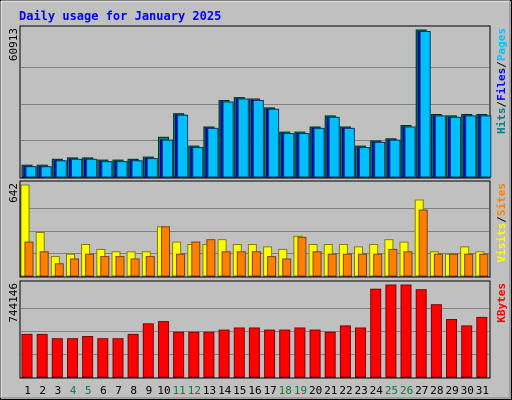 The width and height of the screenshot is (512, 400). What do you see at coordinates (501, 81) in the screenshot?
I see `panel-top-legend: Hits/Files/Pages` at bounding box center [501, 81].